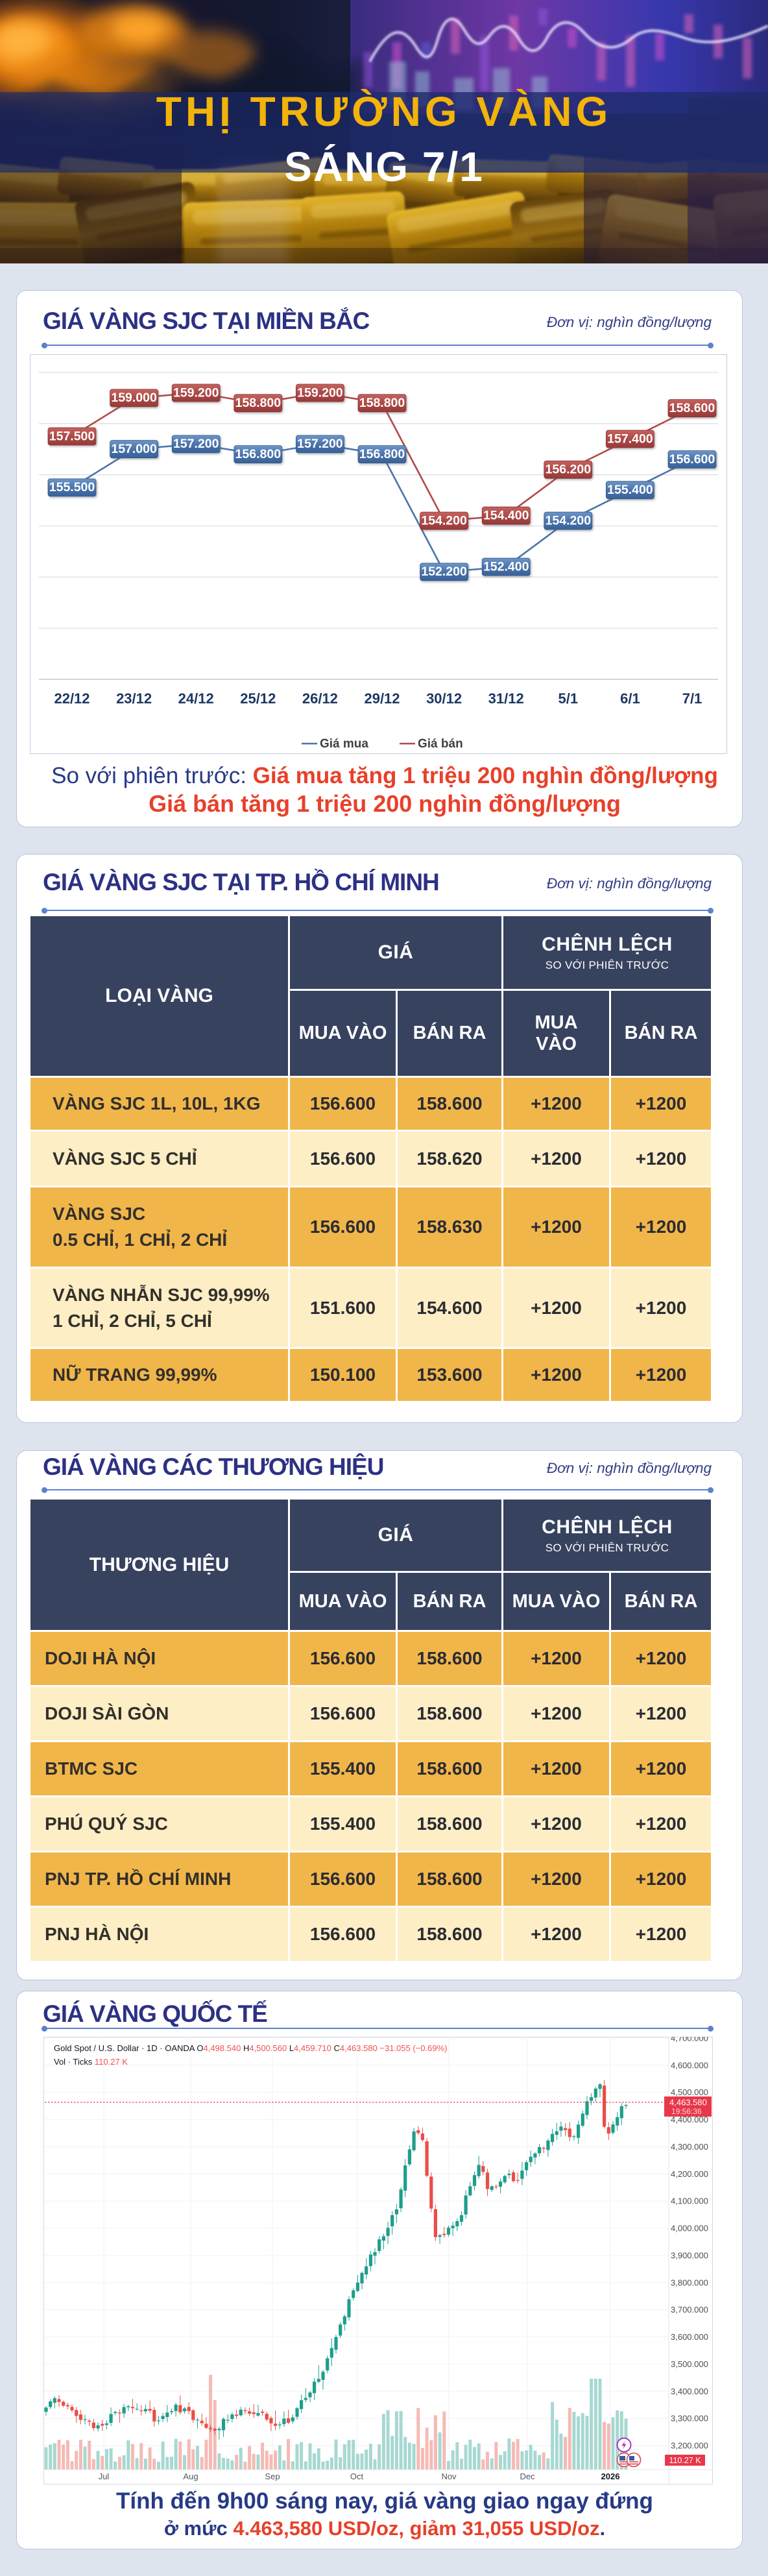 The height and width of the screenshot is (2576, 768). What do you see at coordinates (690, 2391) in the screenshot?
I see `svg-text: 3,400.000` at bounding box center [690, 2391].